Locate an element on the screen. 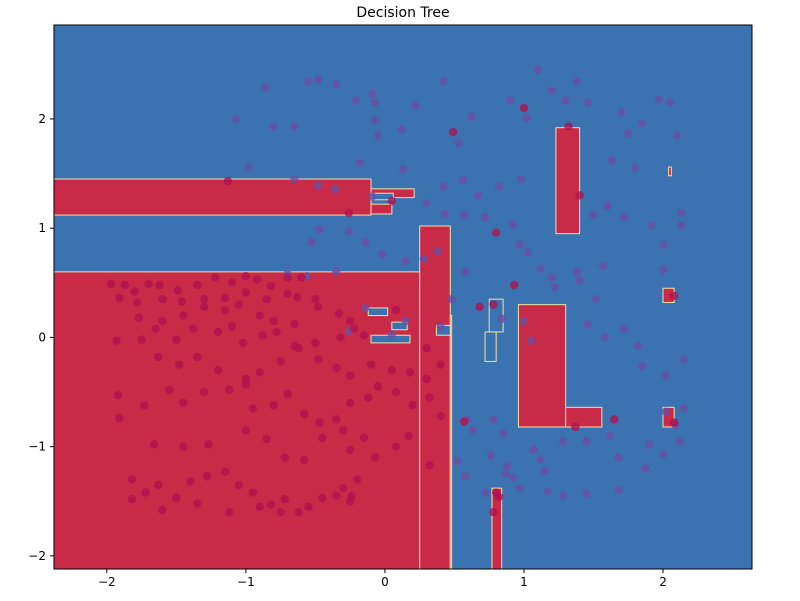 This screenshot has height=601, width=800. y-tick-label: 0 is located at coordinates (42, 337).